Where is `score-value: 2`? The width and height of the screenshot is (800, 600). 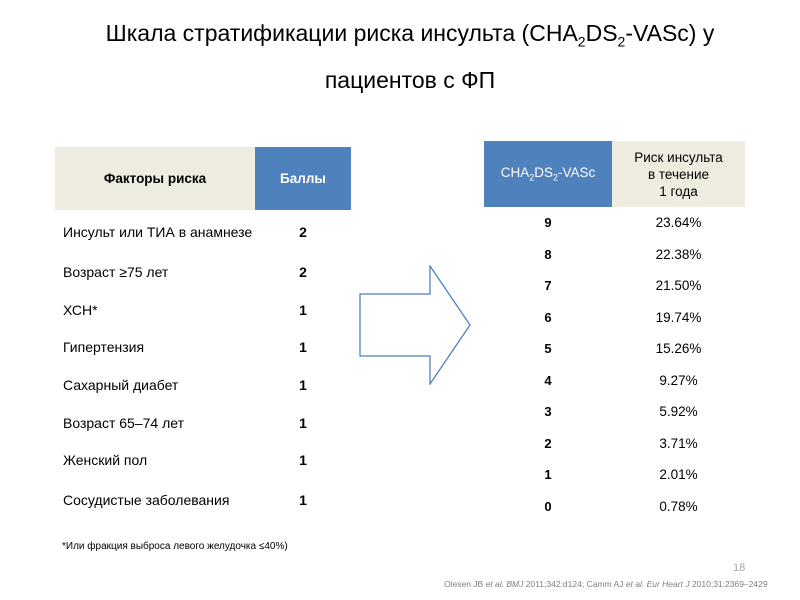 score-value: 2 is located at coordinates (548, 443).